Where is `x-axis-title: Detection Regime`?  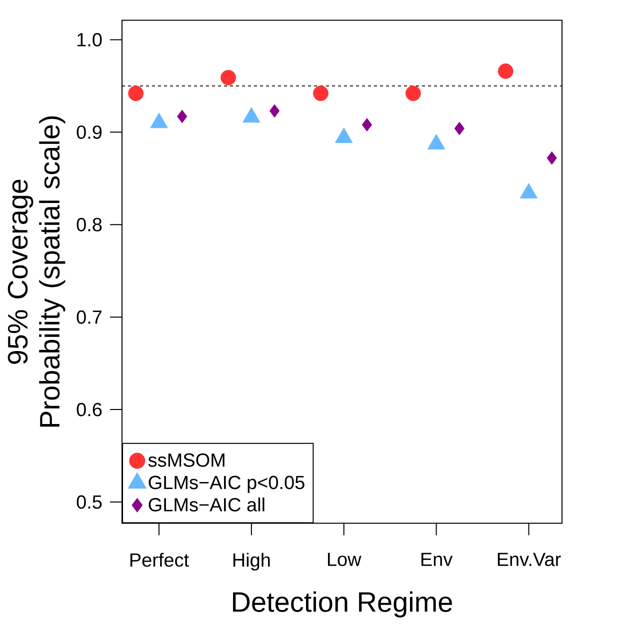 x-axis-title: Detection Regime is located at coordinates (342, 604).